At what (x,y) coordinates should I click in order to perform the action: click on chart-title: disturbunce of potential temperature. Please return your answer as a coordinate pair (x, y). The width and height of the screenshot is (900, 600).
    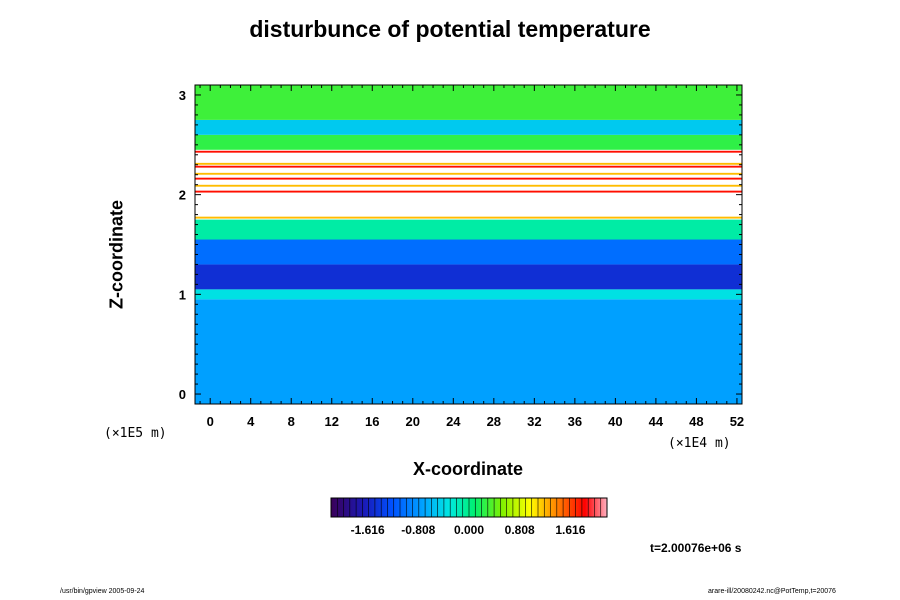
    Looking at the image, I should click on (450, 29).